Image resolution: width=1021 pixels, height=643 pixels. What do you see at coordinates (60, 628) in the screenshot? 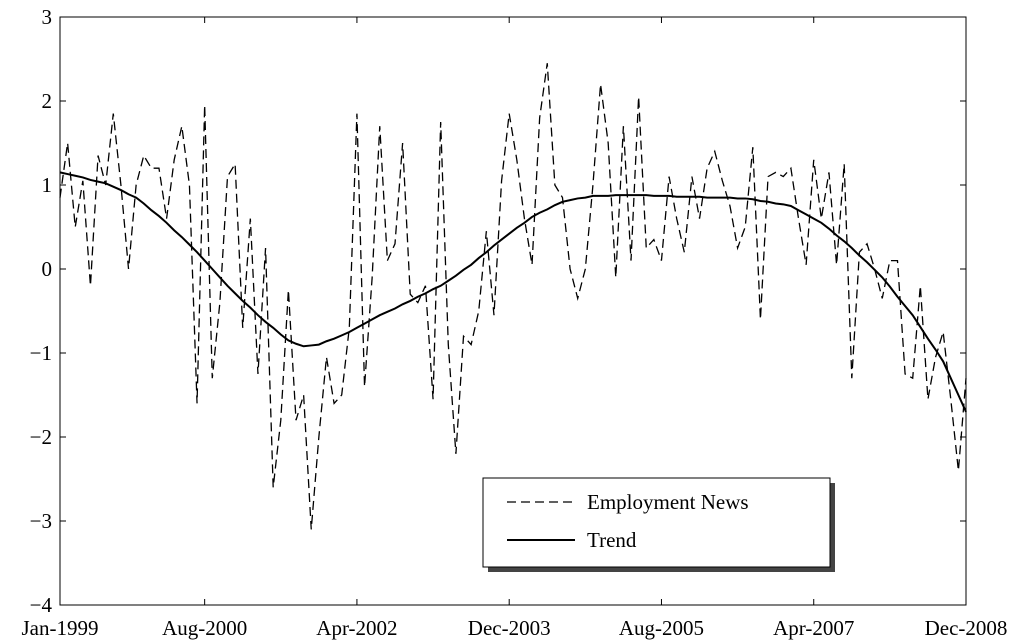
I see `x-tick-label: Jan-1999` at bounding box center [60, 628].